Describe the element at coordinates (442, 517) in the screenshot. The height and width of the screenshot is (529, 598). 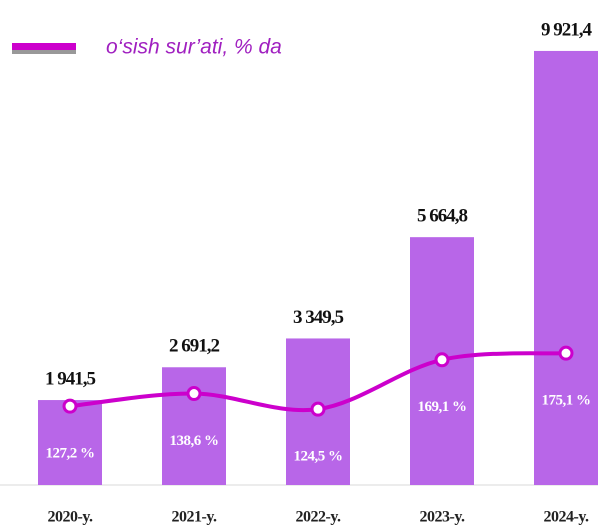
I see `x-tick-label: 2023-y.` at that location.